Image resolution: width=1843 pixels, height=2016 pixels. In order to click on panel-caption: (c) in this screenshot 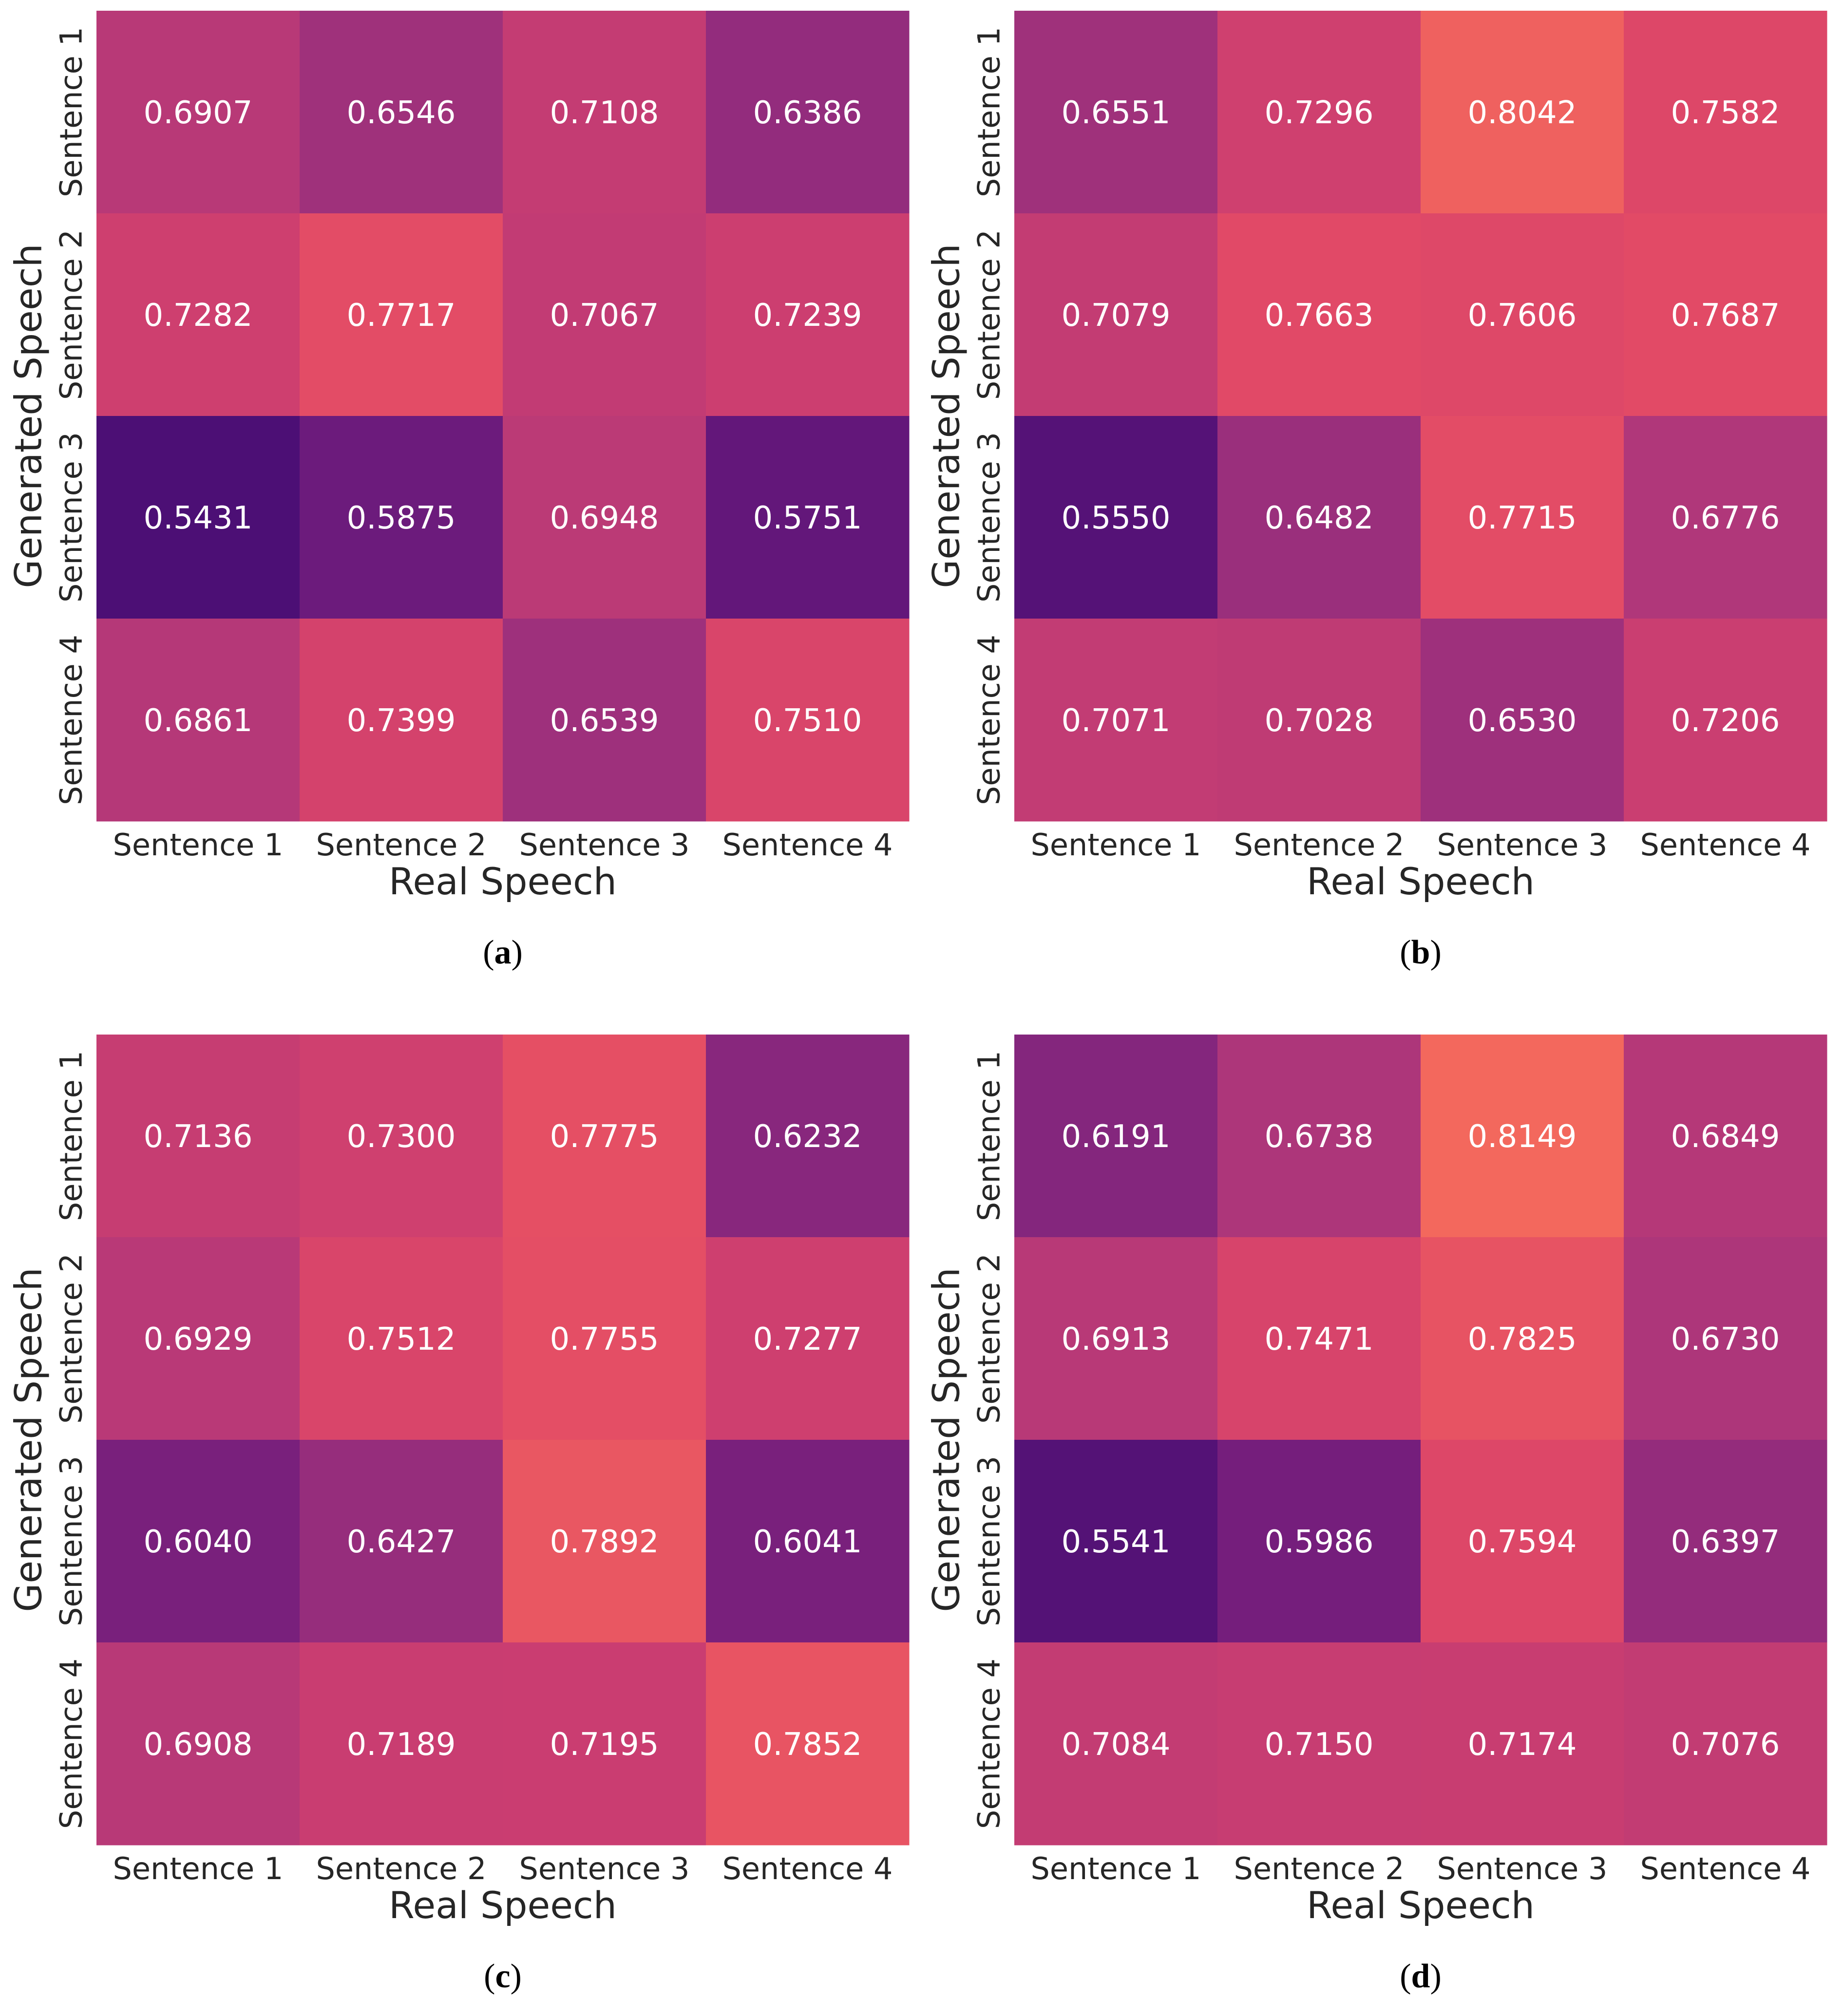, I will do `click(503, 1976)`.